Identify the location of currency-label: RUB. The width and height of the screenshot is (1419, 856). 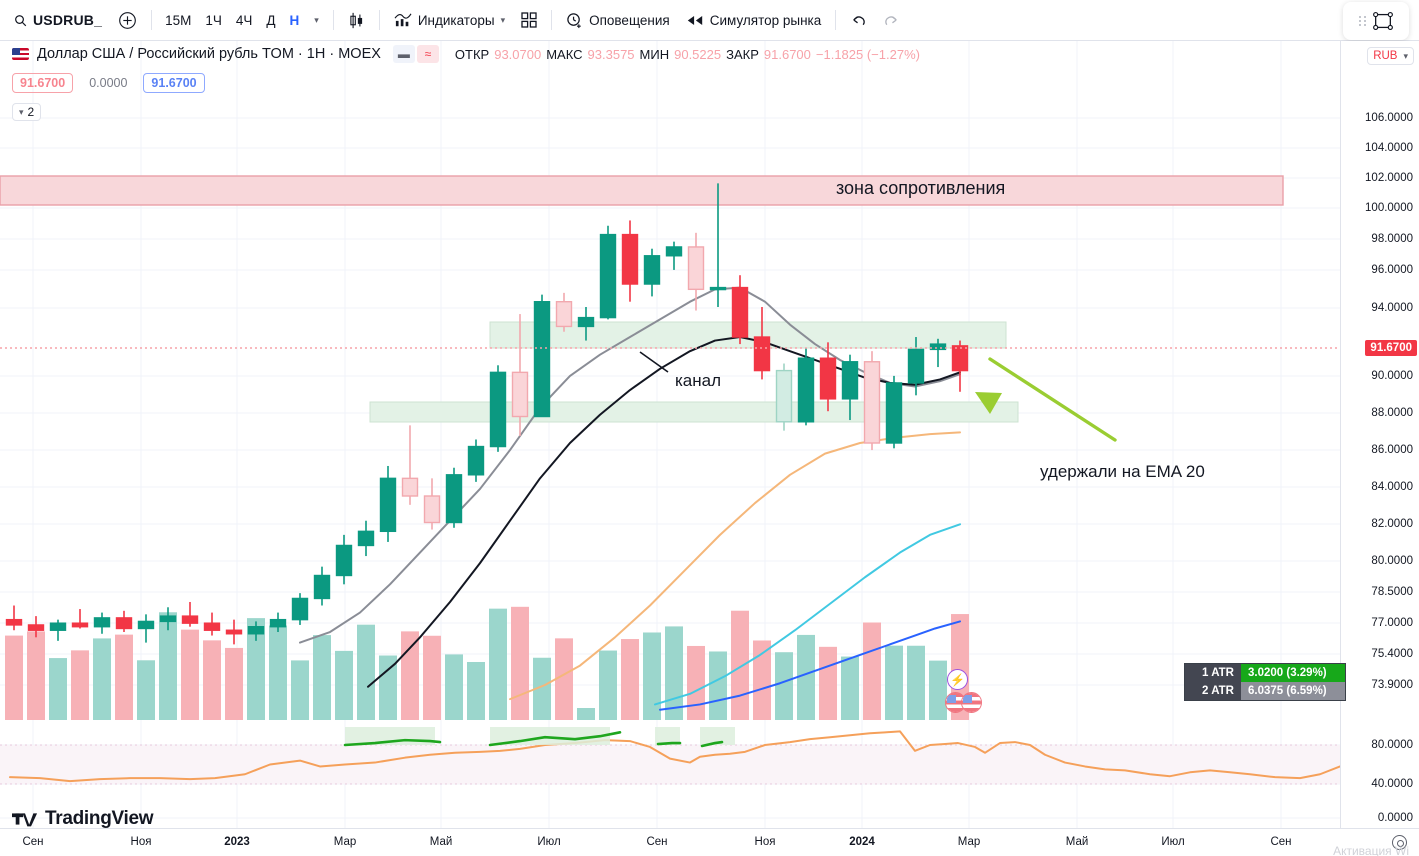
(1385, 56).